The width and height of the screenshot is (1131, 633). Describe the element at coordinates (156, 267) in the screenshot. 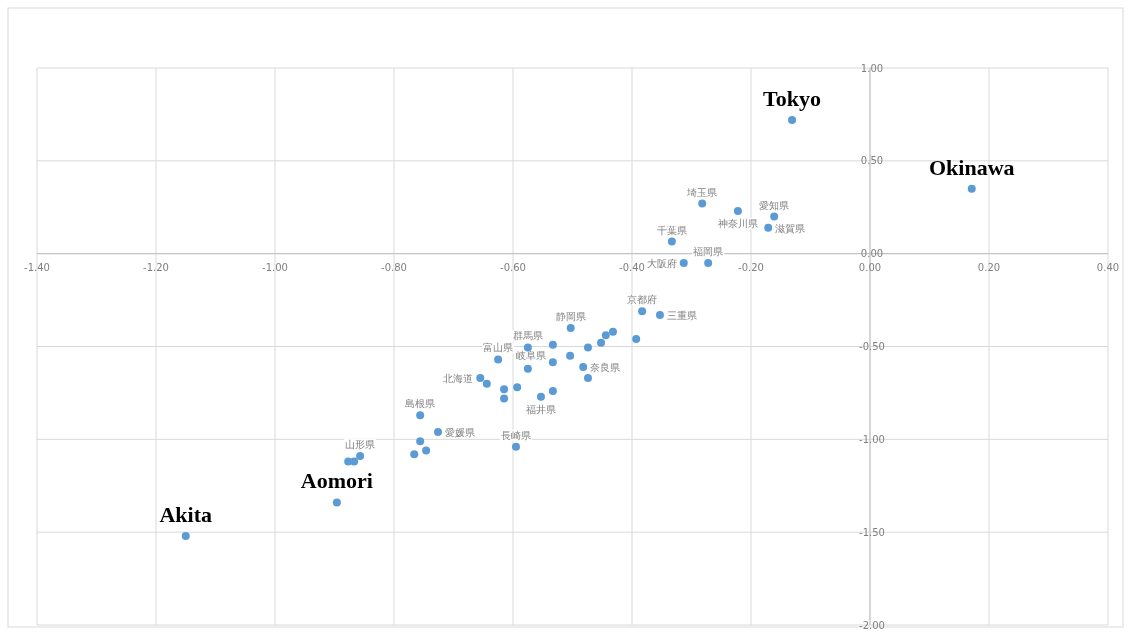

I see `x-tick-label: -1.20` at that location.